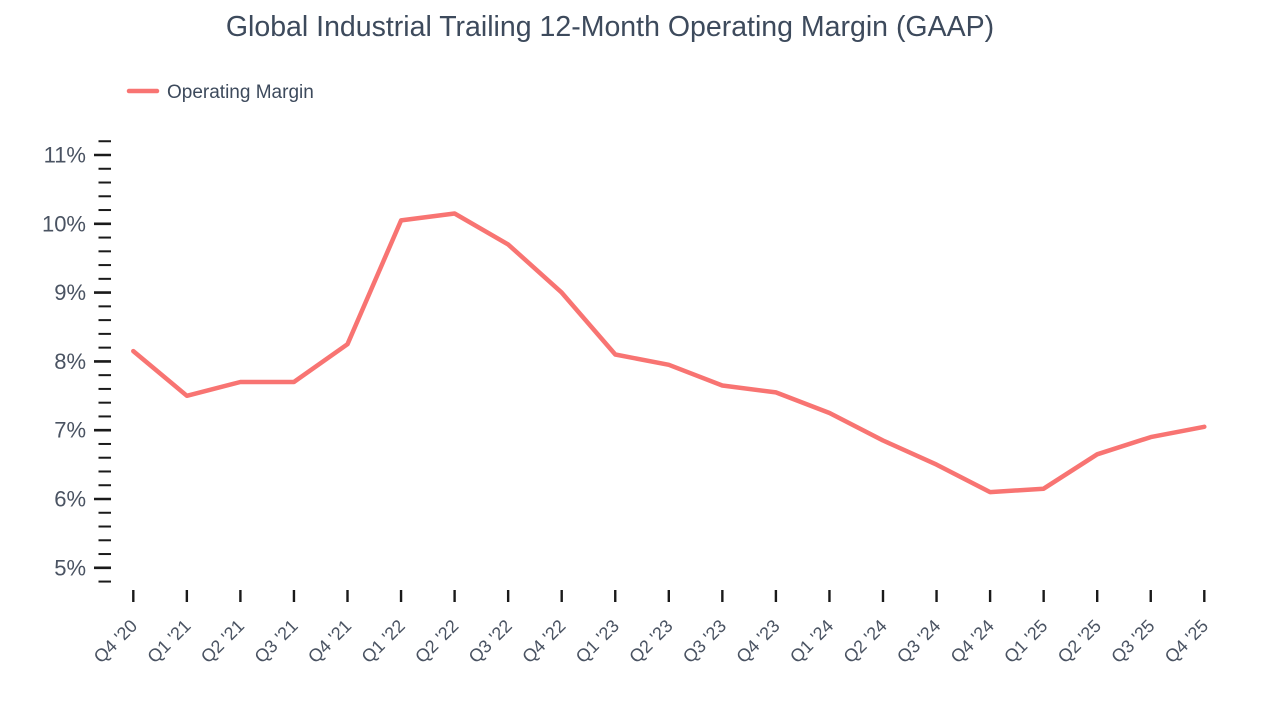 The image size is (1280, 720). I want to click on x-tick-label: Q2 '24, so click(865, 641).